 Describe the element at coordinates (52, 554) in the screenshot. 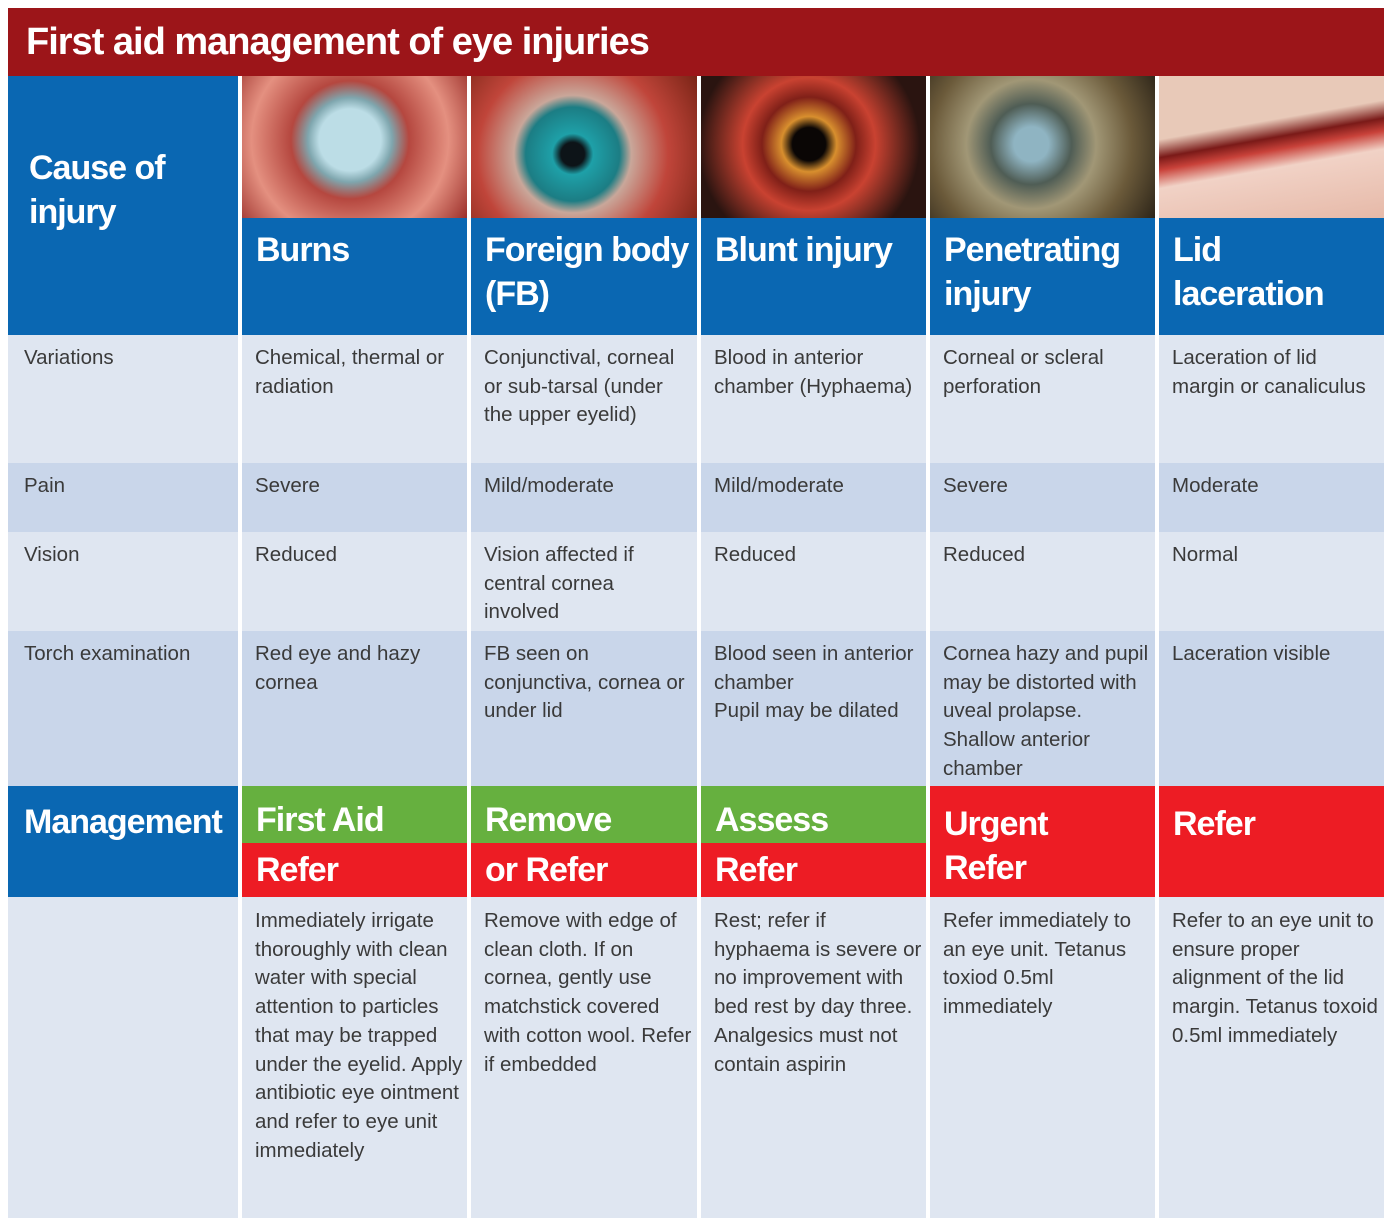

I see `row-label: Vision` at that location.